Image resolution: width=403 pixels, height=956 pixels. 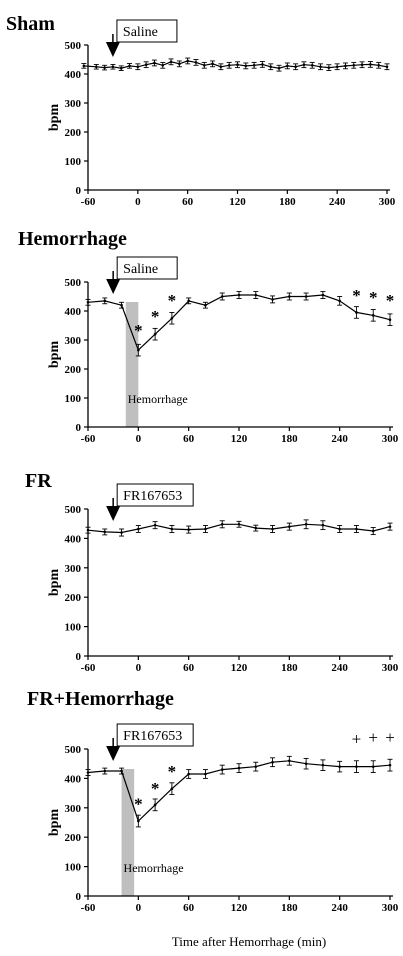 What do you see at coordinates (140, 269) in the screenshot?
I see `injection-label: Saline` at bounding box center [140, 269].